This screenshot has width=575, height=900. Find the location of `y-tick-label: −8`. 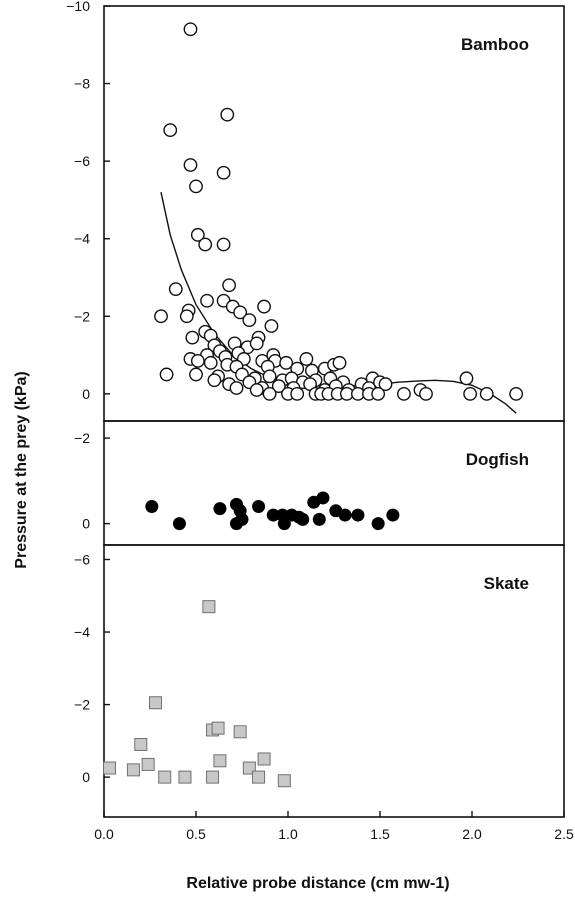

y-tick-label: −8 is located at coordinates (82, 84).